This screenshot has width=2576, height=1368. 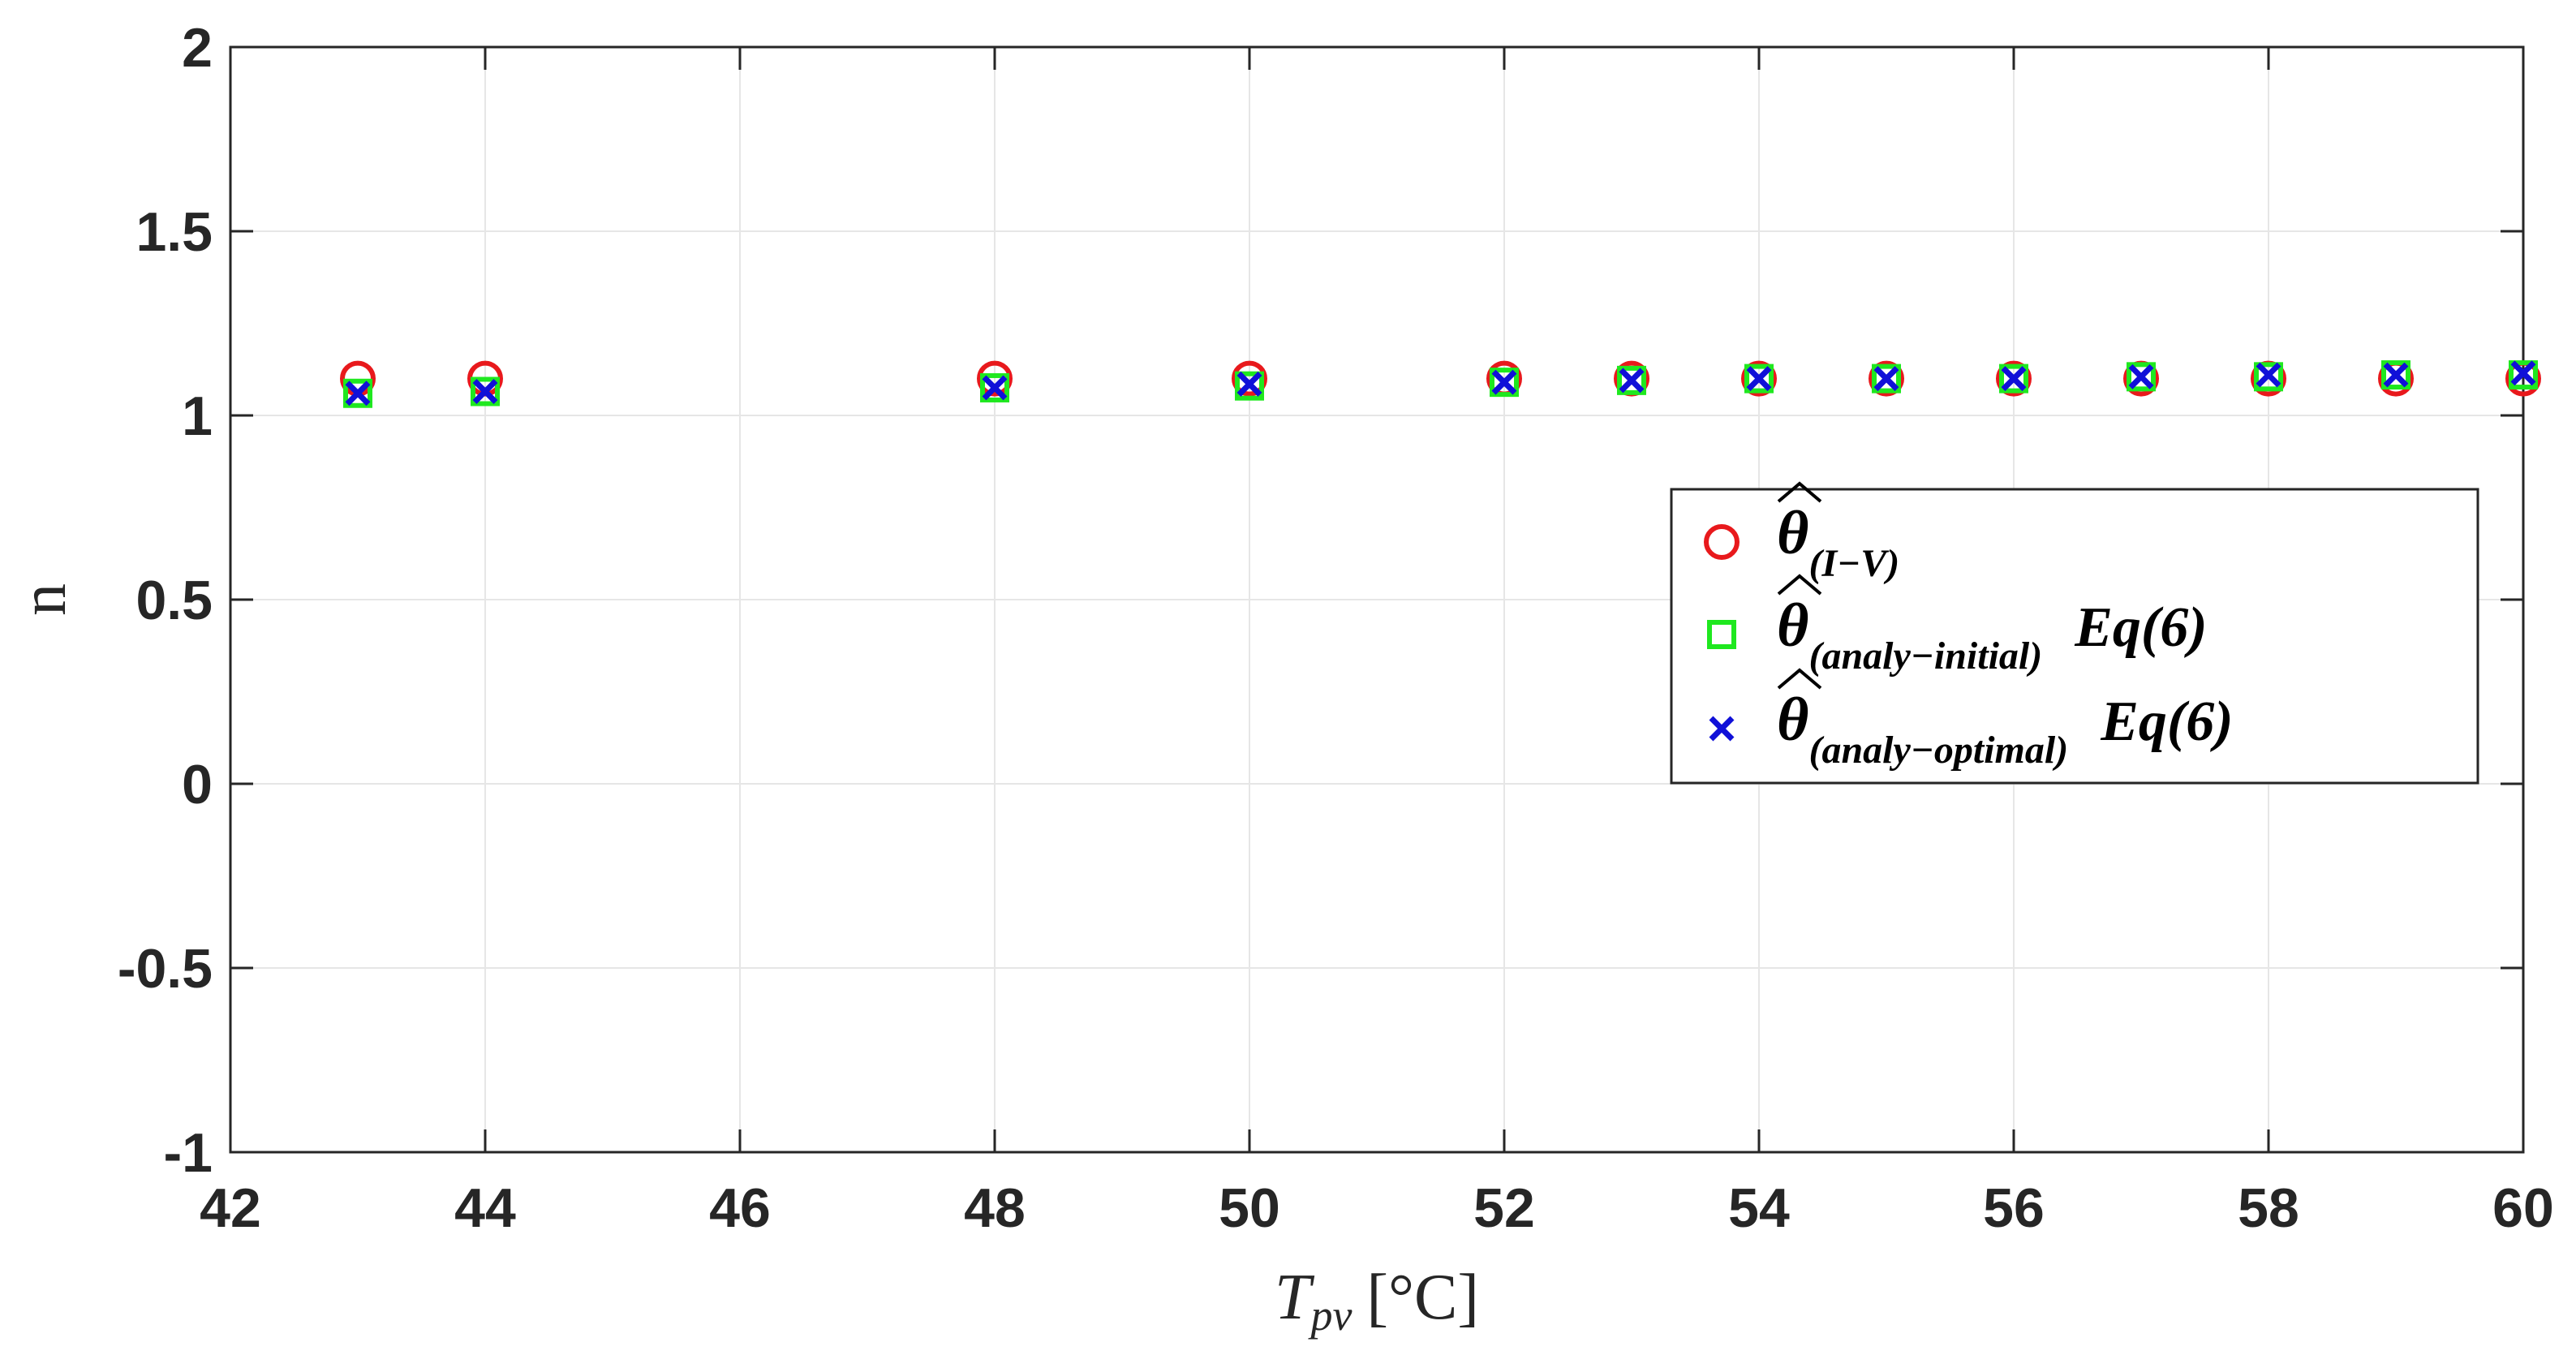 I want to click on legend-label-2: θ(analy−initial) Eq(6), so click(x=1992, y=635).